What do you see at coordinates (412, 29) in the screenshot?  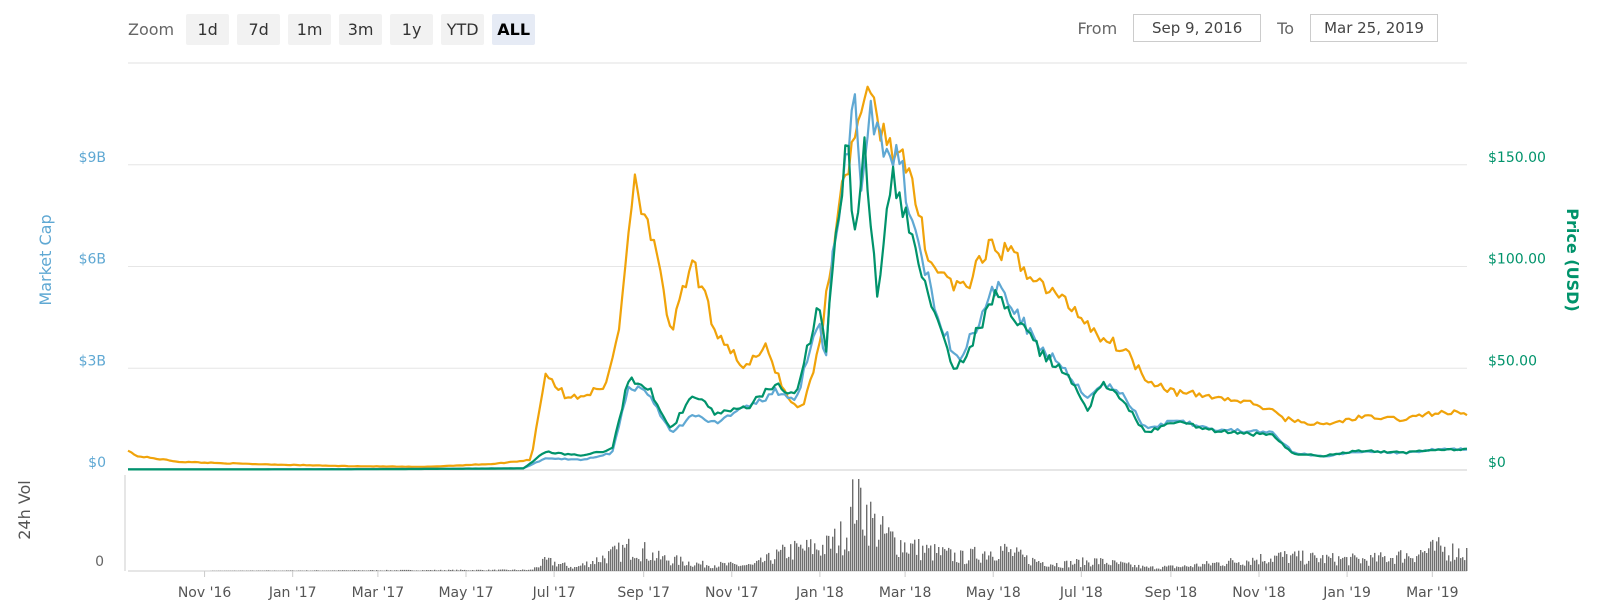 I see `zoom-1y-button: 1y` at bounding box center [412, 29].